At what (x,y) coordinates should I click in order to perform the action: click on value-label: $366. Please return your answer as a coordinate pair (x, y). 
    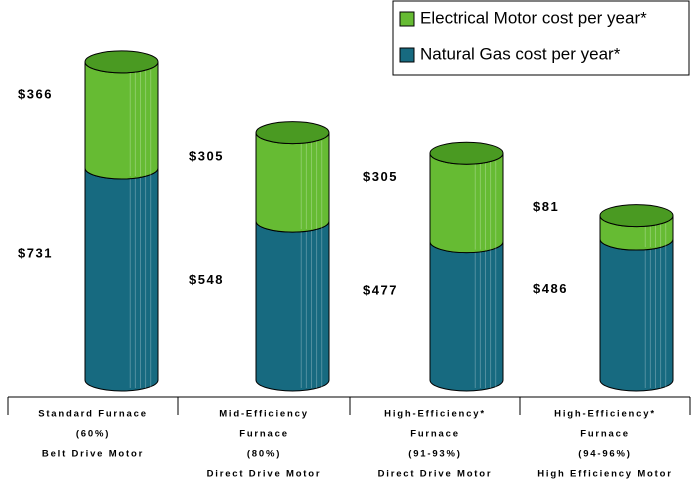
    Looking at the image, I should click on (35, 93).